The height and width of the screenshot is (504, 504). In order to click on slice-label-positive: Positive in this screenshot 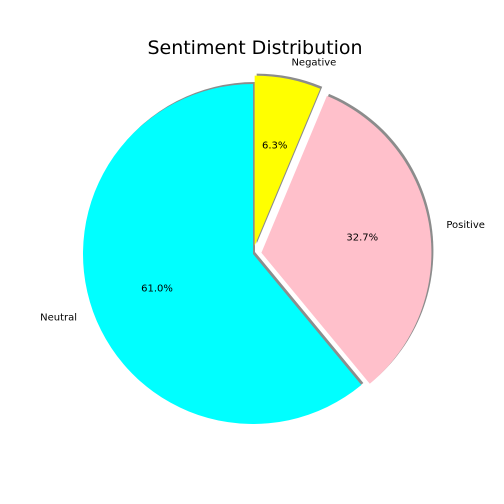, I will do `click(465, 225)`.